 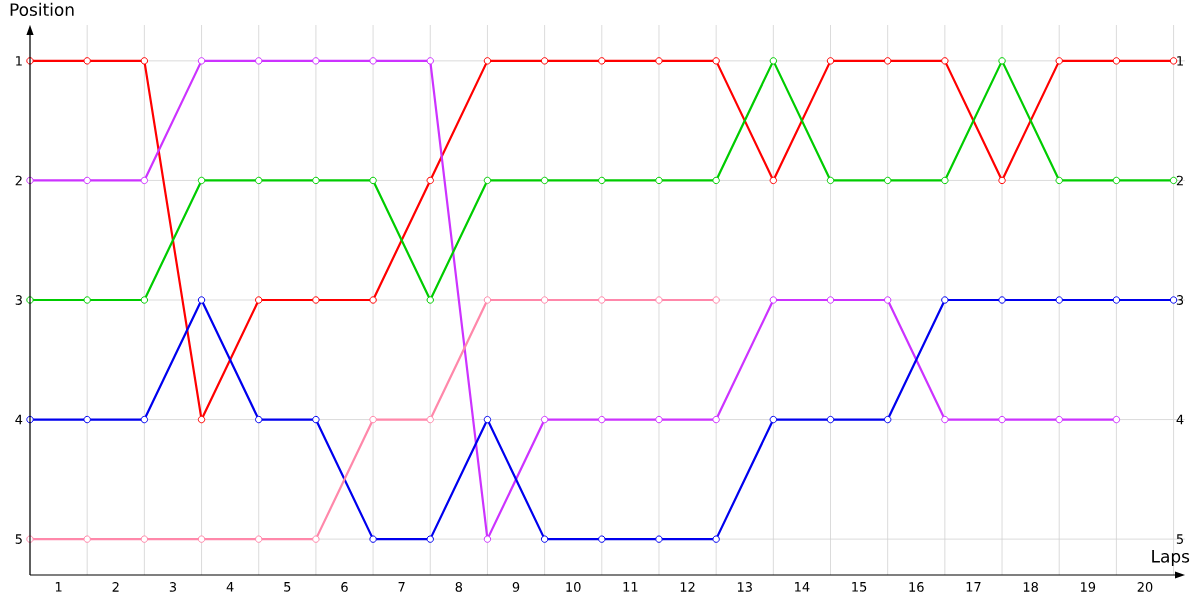 I want to click on y2-tick-label: 1, so click(x=1180, y=61).